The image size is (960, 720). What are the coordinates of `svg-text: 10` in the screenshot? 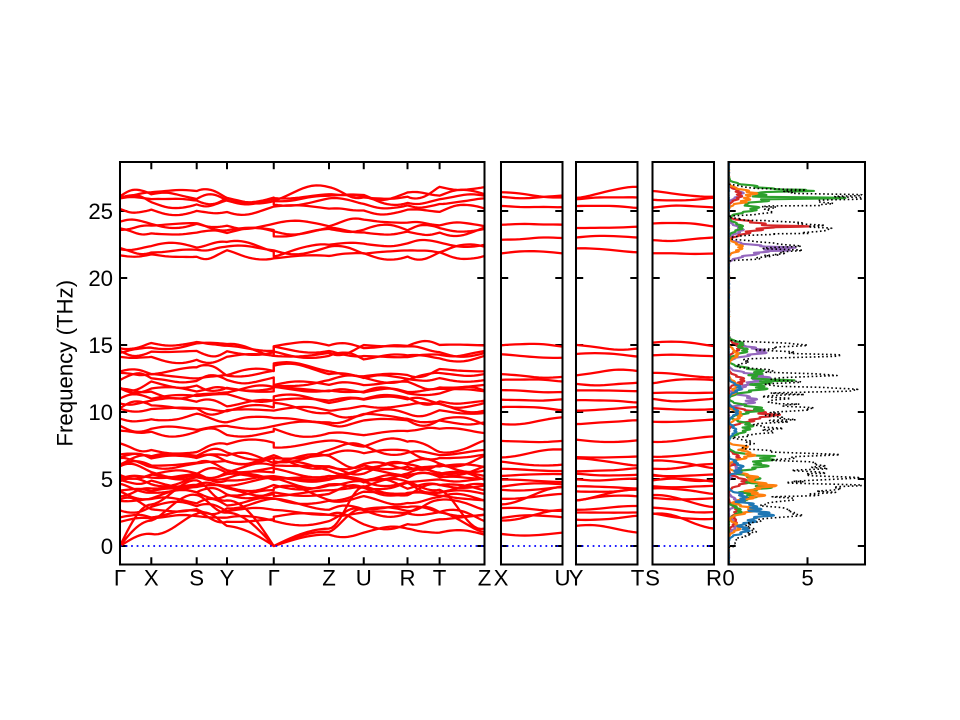 It's located at (100, 412).